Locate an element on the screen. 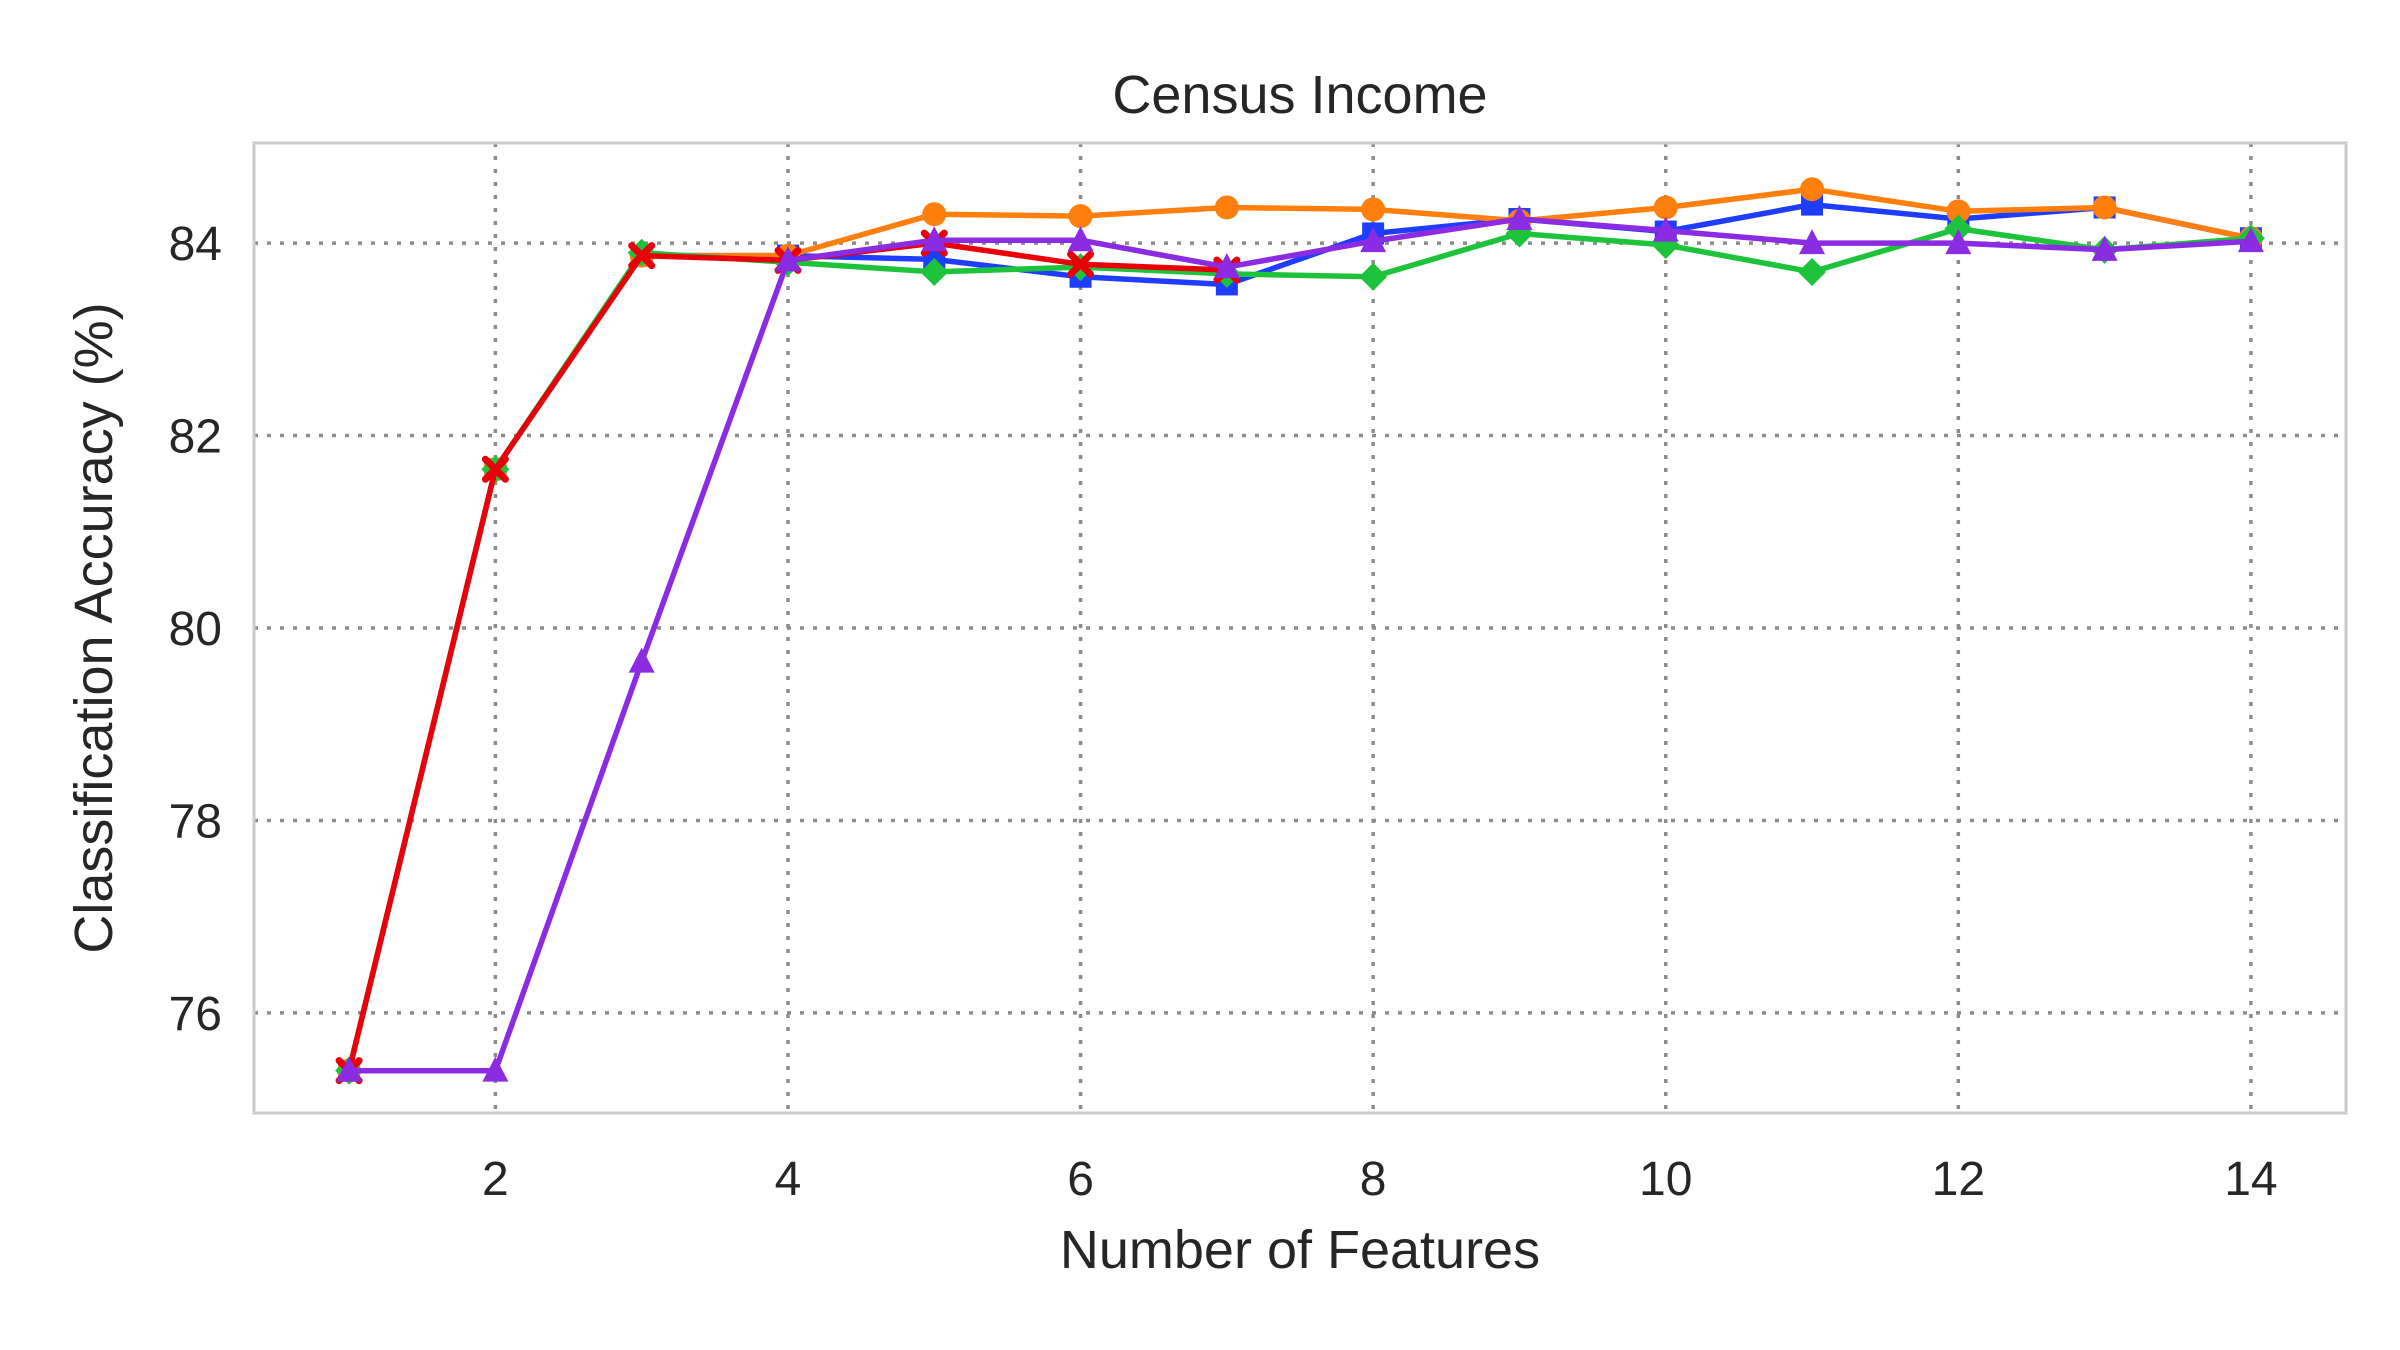 This screenshot has height=1350, width=2400. x-tick-label: 8 is located at coordinates (1373, 1179).